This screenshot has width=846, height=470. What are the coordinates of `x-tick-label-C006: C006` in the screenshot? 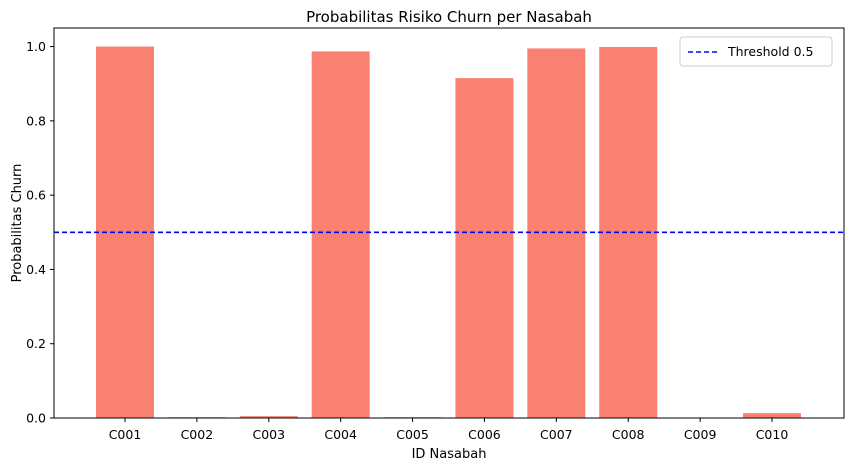 It's located at (484, 434).